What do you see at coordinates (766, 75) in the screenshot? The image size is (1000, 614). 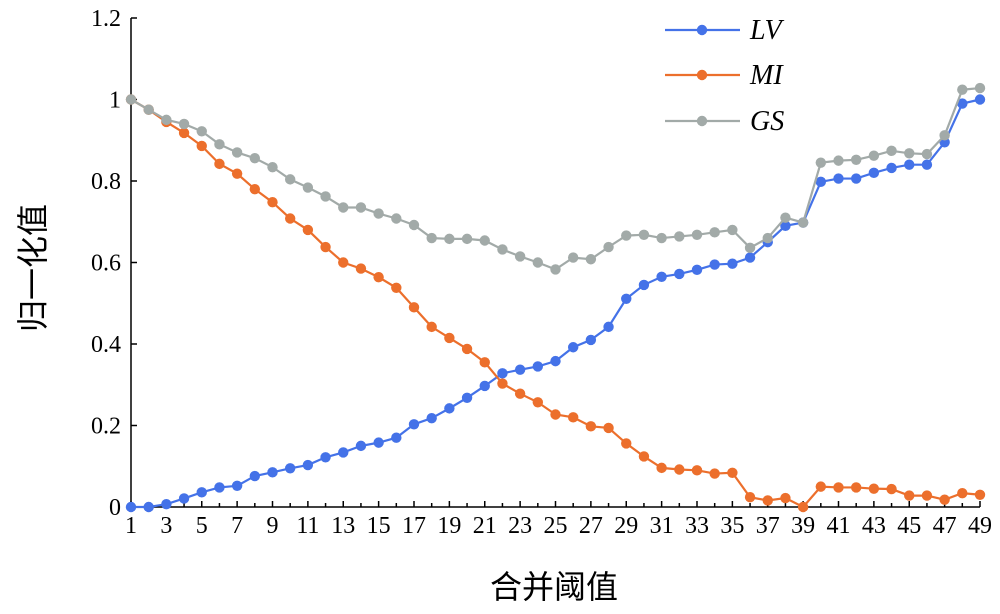 I see `legend-label: MI` at bounding box center [766, 75].